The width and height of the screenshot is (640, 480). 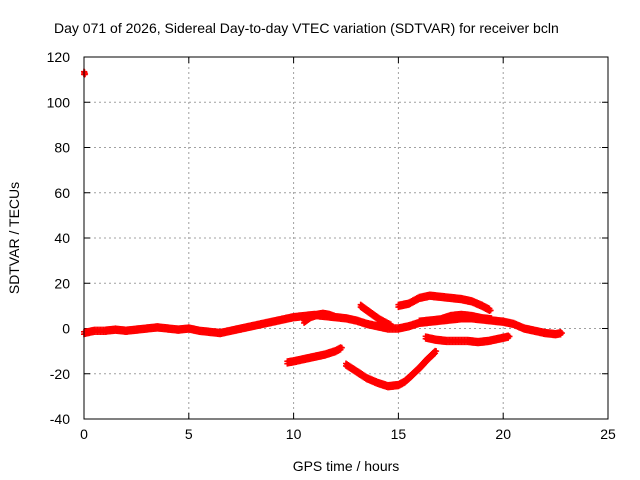 I want to click on data-point-track-descend, so click(x=392, y=326).